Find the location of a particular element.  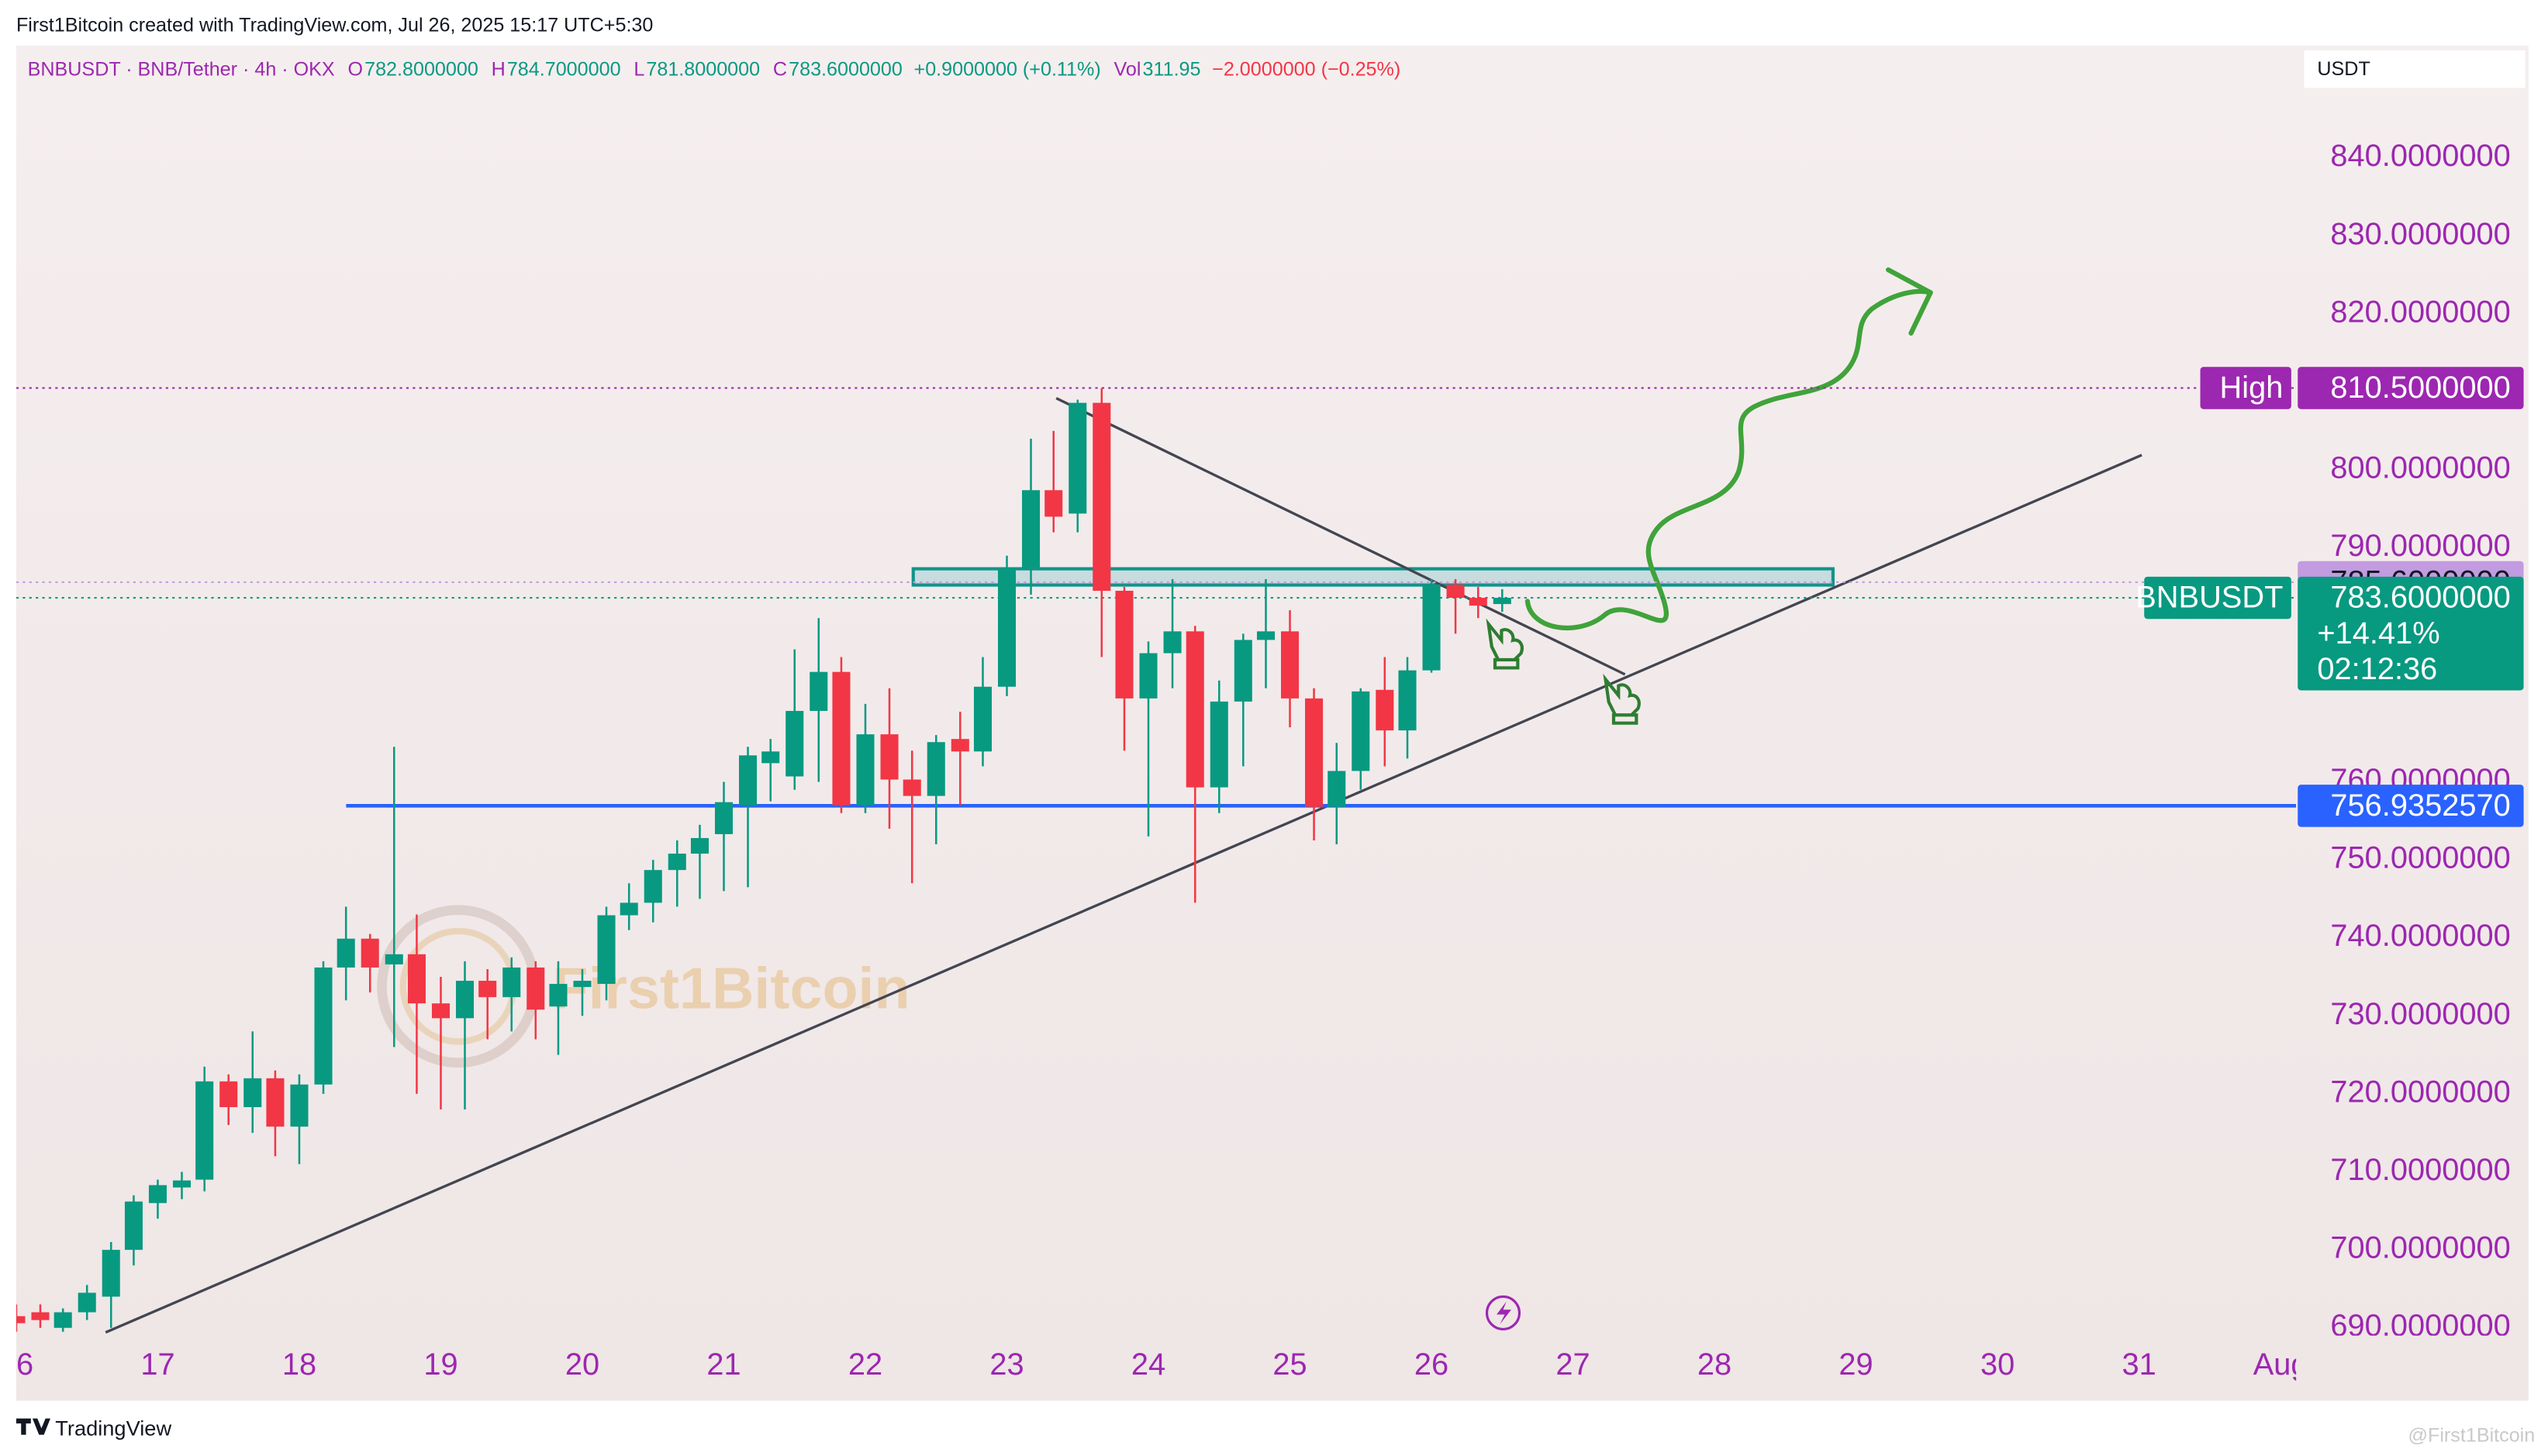

y-tick-label: 690.0000000 is located at coordinates (2420, 1326).